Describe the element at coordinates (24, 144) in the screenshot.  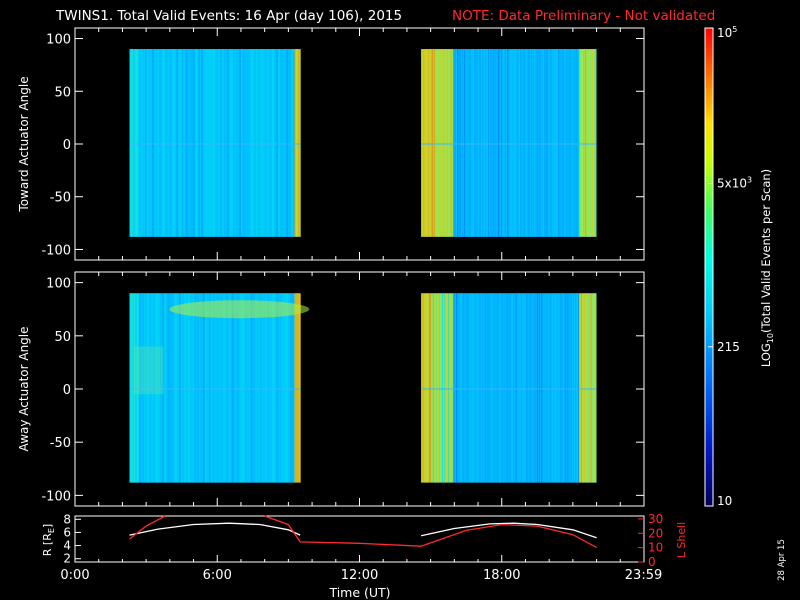
I see `toward-y-label: Toward Actuator Angle` at that location.